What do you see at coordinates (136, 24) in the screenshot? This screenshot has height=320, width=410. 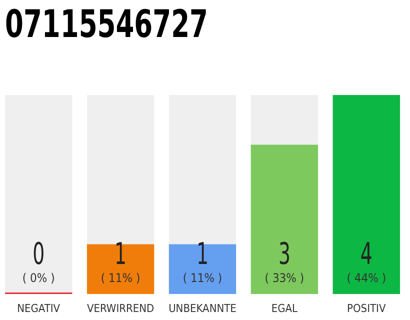 I see `chart-title: 07115546727` at bounding box center [136, 24].